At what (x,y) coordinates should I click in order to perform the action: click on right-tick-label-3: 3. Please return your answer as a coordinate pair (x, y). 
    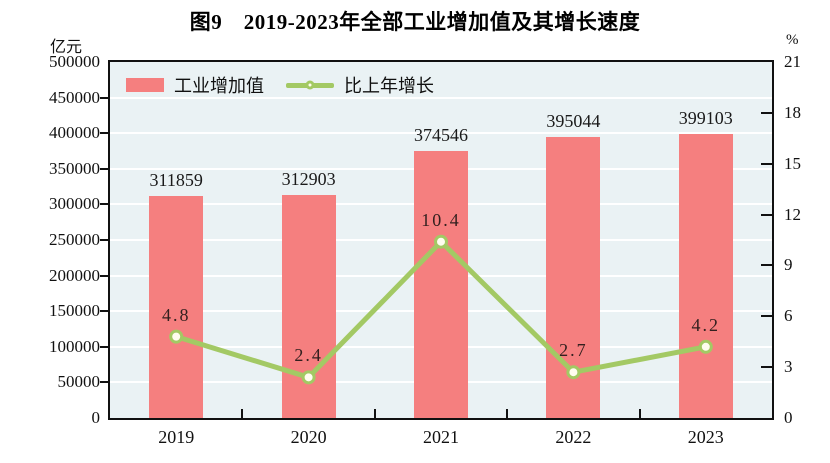
    Looking at the image, I should click on (788, 367).